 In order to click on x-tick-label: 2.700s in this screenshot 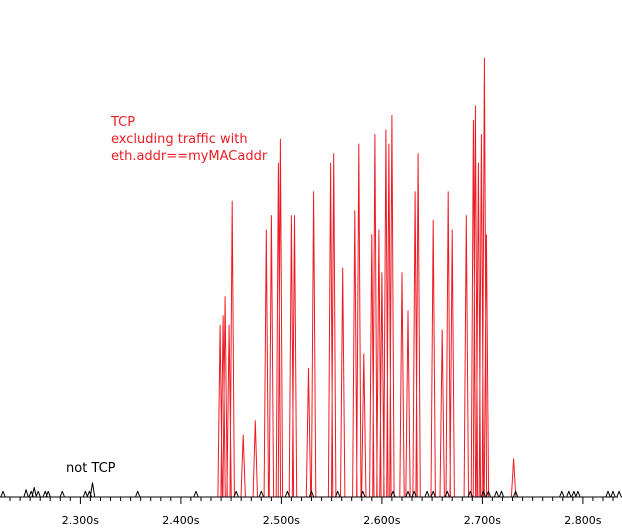, I will do `click(482, 520)`.